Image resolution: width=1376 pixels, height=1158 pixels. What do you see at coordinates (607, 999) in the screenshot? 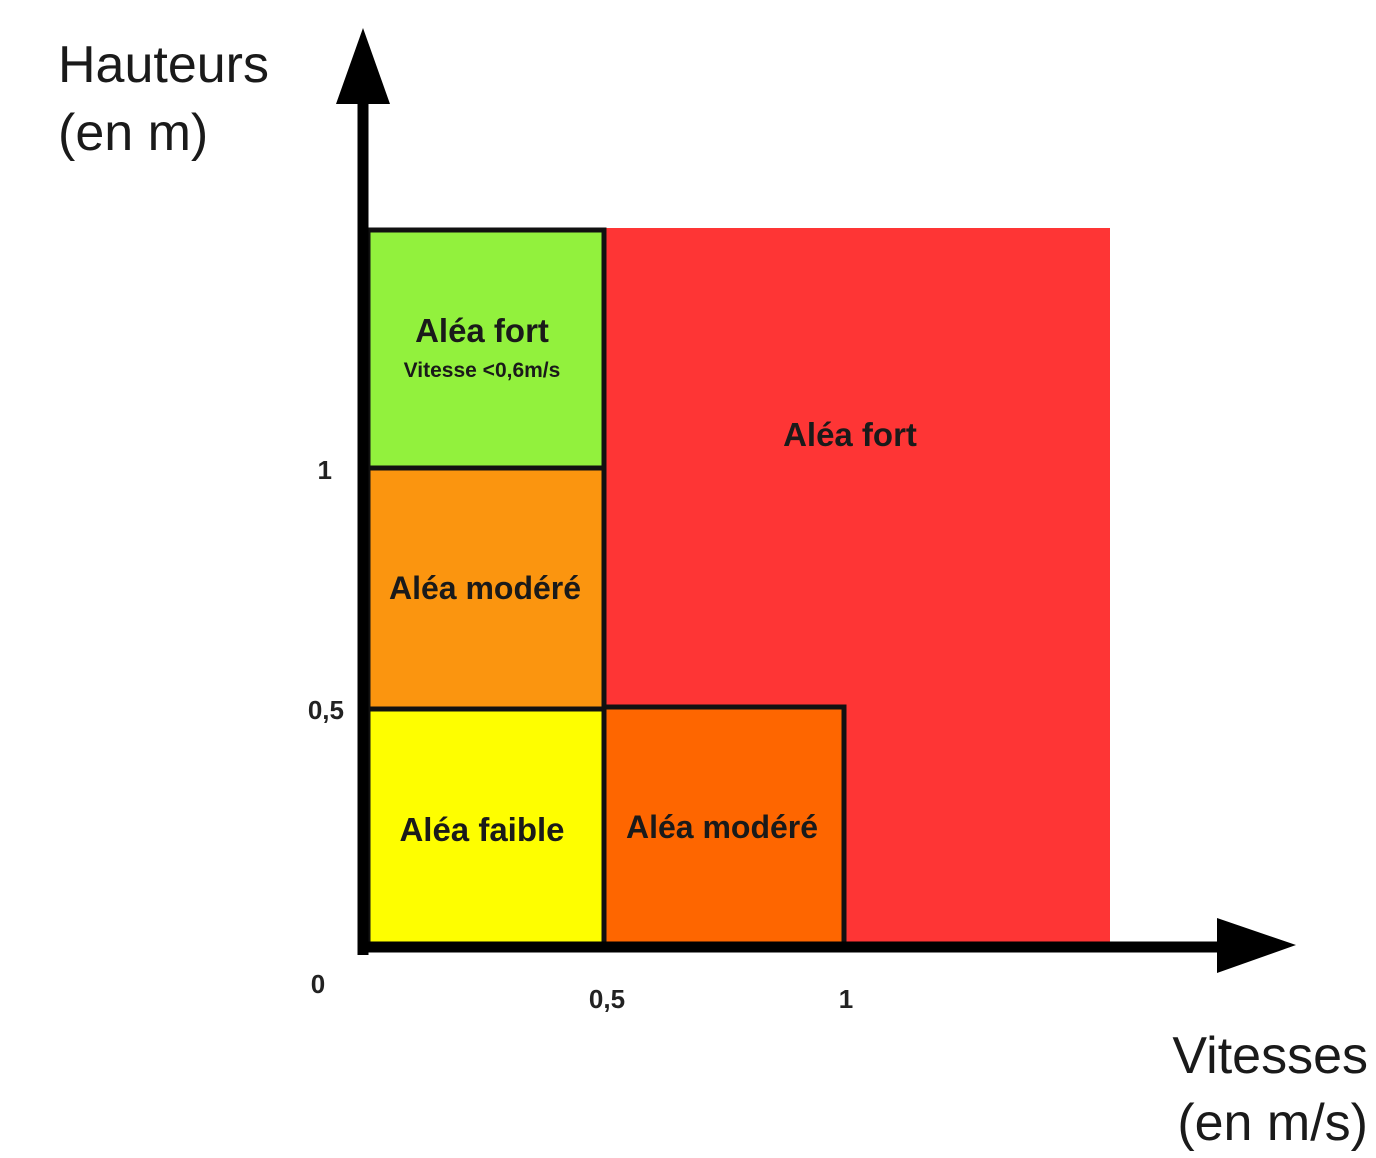
I see `x-tick-0-5: 0,5` at bounding box center [607, 999].